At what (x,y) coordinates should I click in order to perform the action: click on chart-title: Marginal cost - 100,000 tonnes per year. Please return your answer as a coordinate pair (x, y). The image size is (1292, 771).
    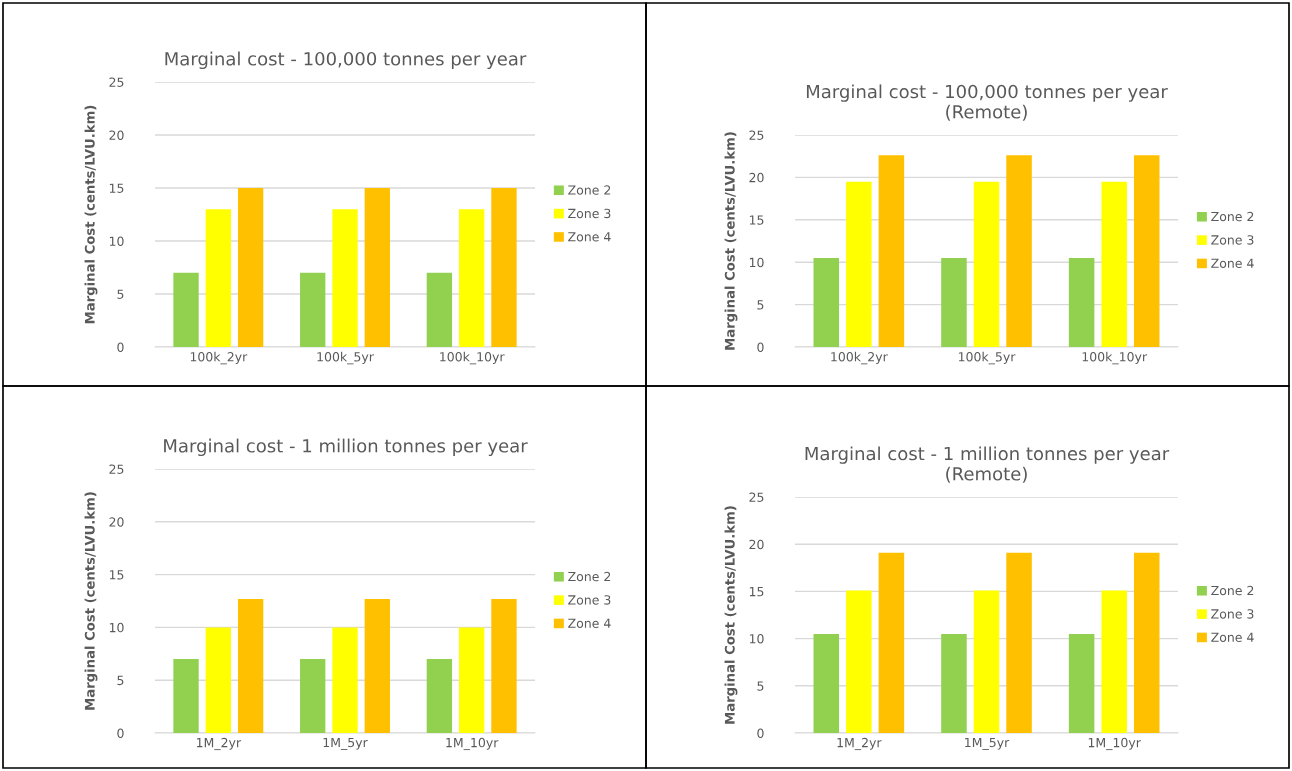
    Looking at the image, I should click on (346, 60).